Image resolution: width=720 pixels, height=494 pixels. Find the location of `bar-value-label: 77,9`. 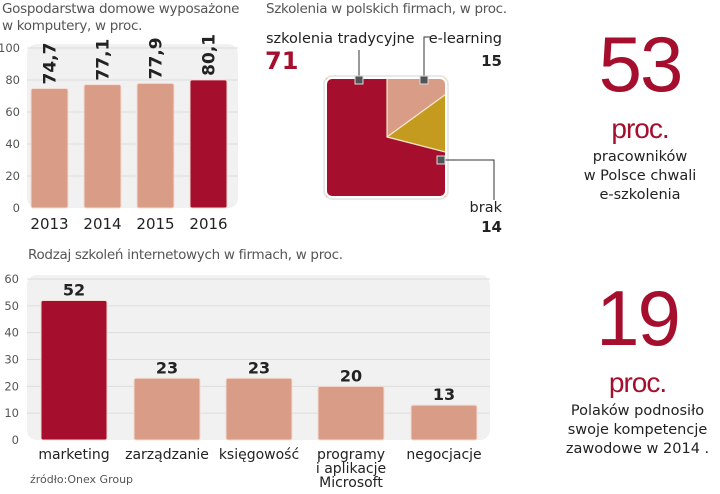

bar-value-label: 77,9 is located at coordinates (157, 58).